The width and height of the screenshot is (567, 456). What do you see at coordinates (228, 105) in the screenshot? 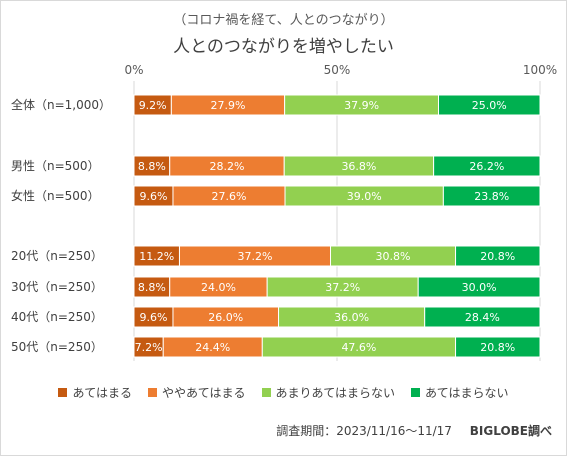
I see `data-label: 27.9%` at bounding box center [228, 105].